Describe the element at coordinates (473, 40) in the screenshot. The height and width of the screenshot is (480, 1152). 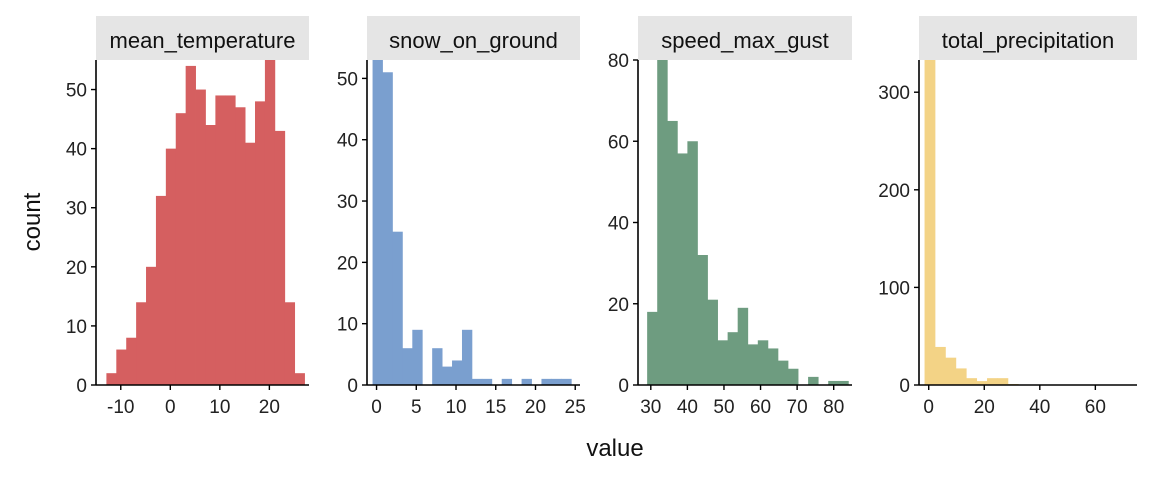
I see `facet-strip-label: snow_on_ground` at that location.